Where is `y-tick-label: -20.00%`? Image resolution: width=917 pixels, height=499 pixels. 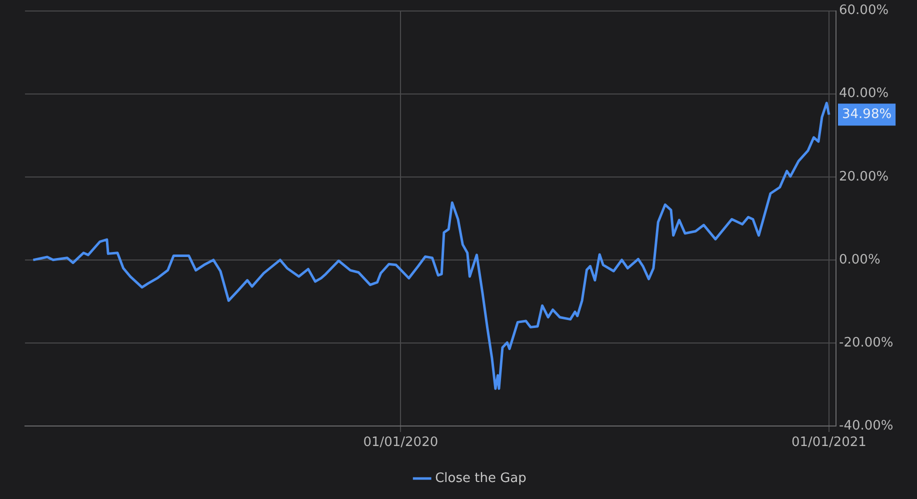 y-tick-label: -20.00% is located at coordinates (866, 342).